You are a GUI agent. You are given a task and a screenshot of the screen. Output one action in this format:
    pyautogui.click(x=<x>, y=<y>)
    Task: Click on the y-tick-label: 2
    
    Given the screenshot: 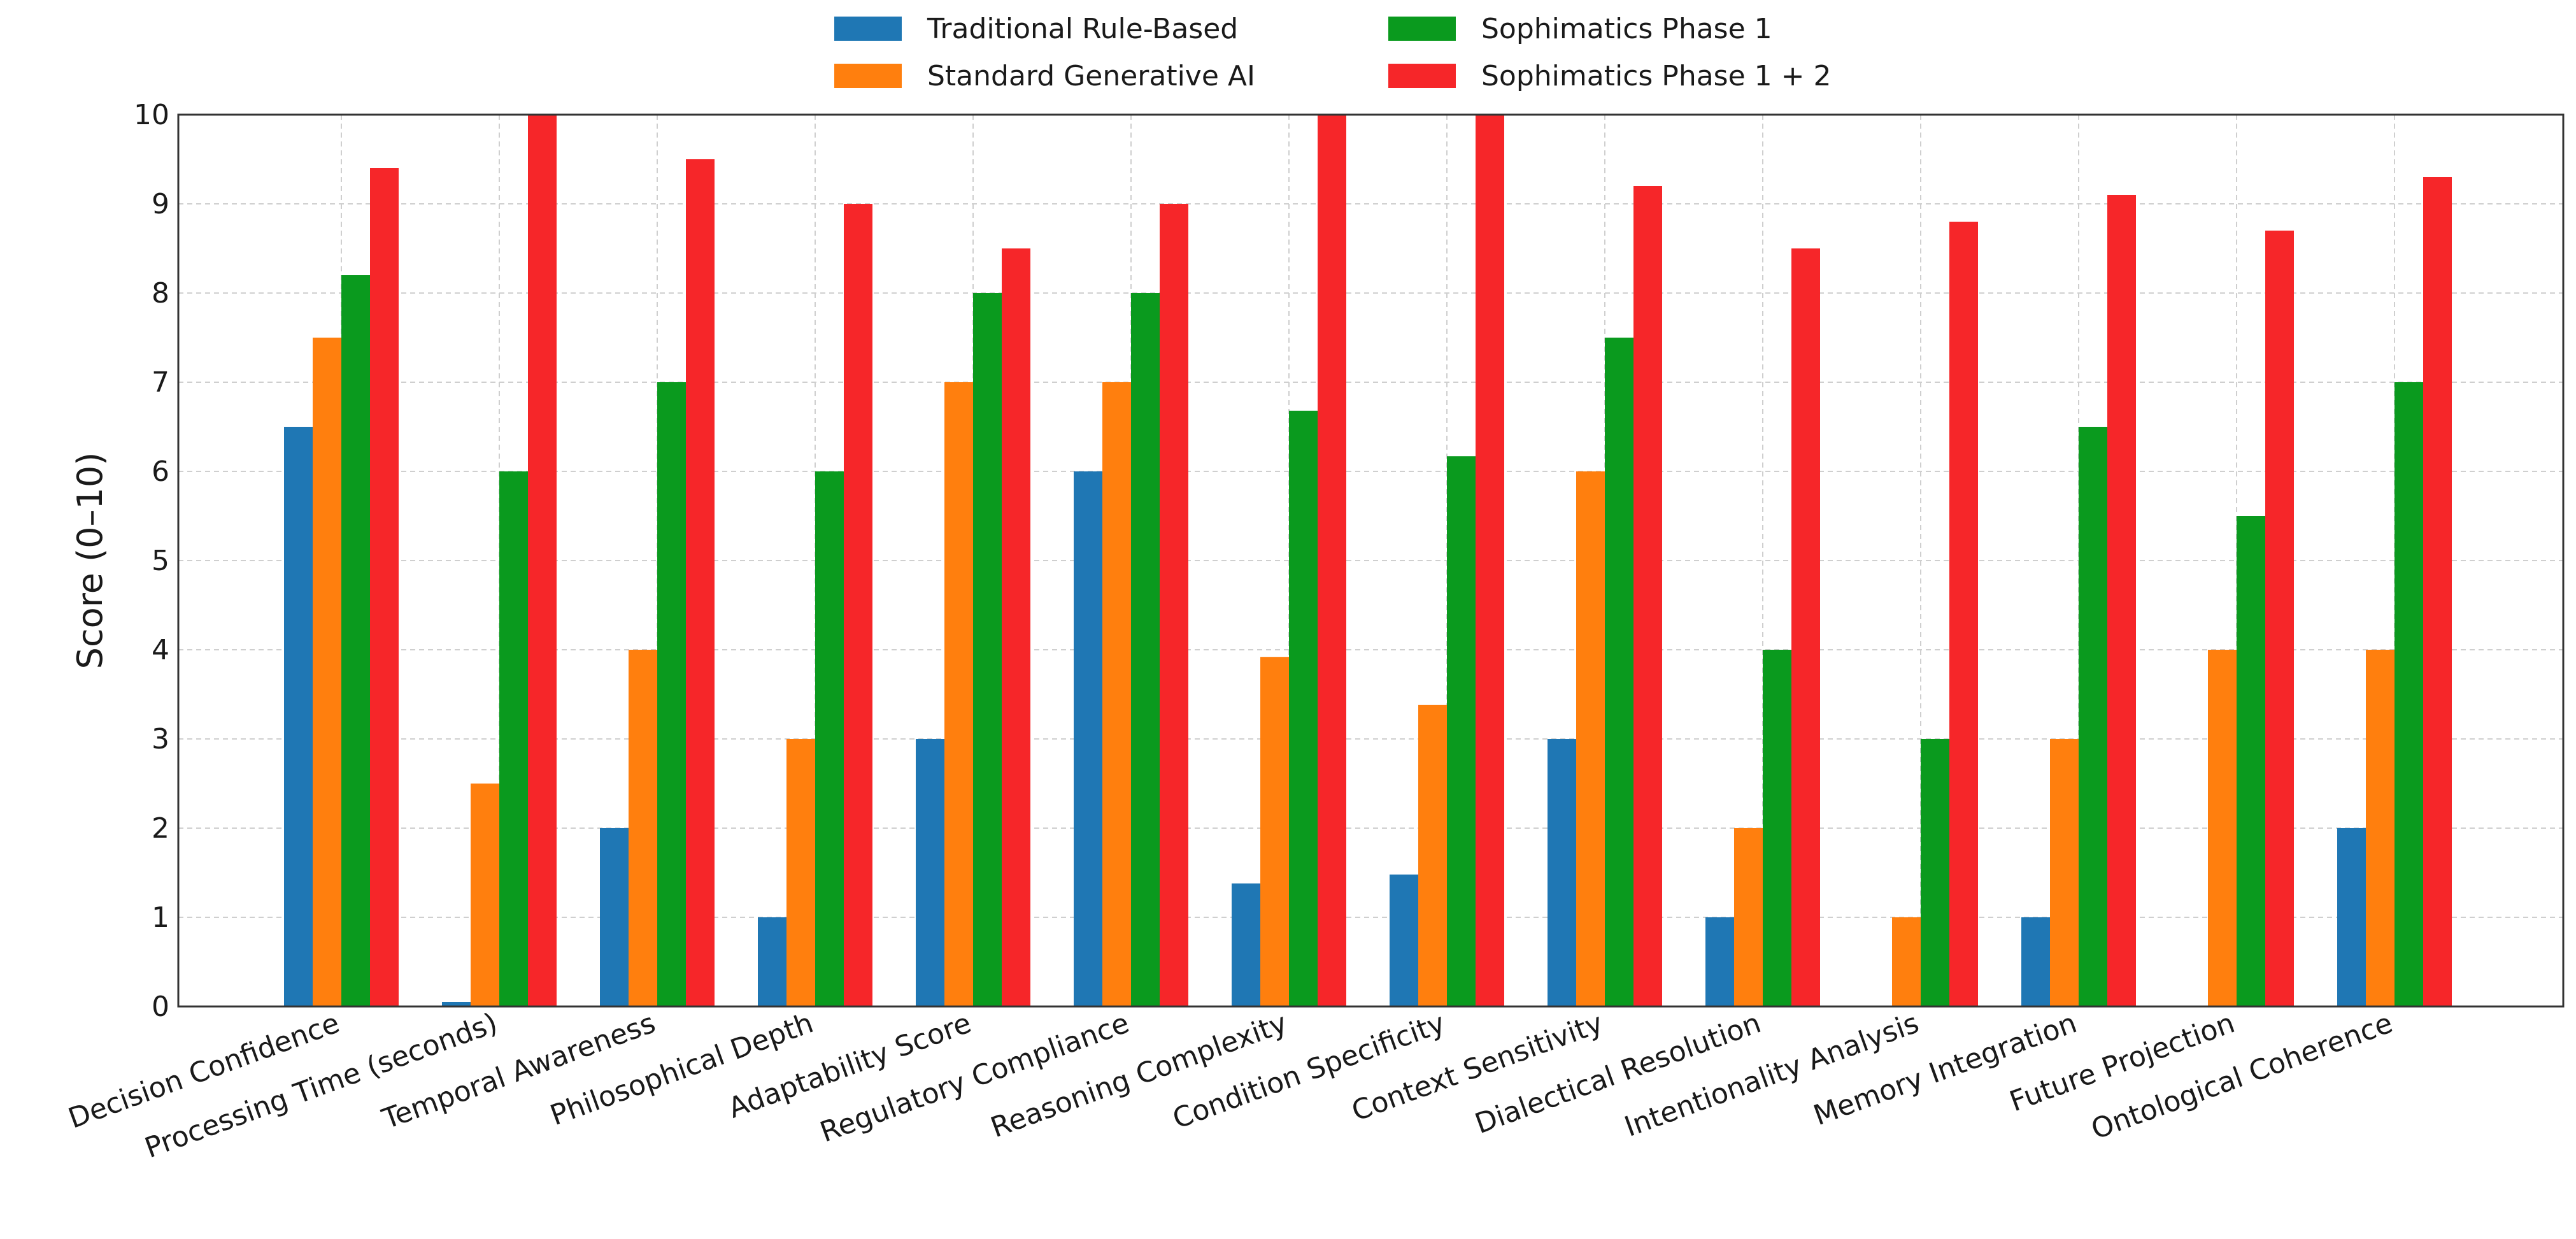 What is the action you would take?
    pyautogui.click(x=161, y=828)
    